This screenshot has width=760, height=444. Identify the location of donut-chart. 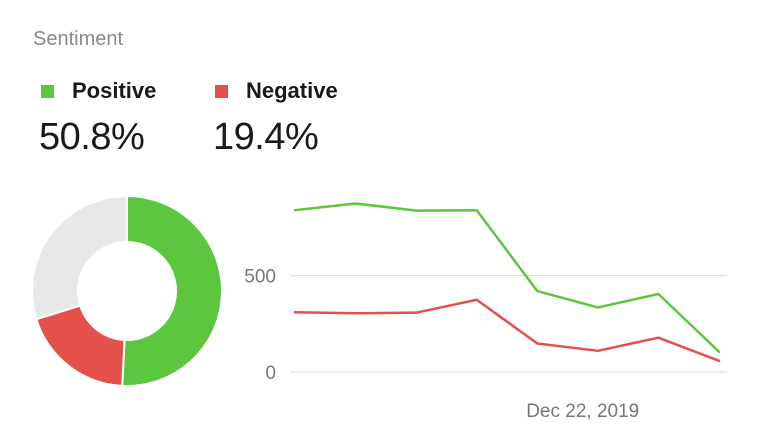
(127, 290).